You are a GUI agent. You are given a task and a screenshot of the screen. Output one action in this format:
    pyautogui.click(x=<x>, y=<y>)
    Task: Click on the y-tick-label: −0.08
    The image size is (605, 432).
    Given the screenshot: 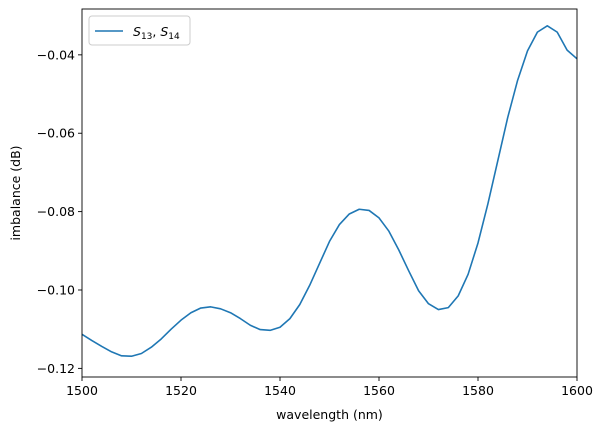 What is the action you would take?
    pyautogui.click(x=56, y=211)
    